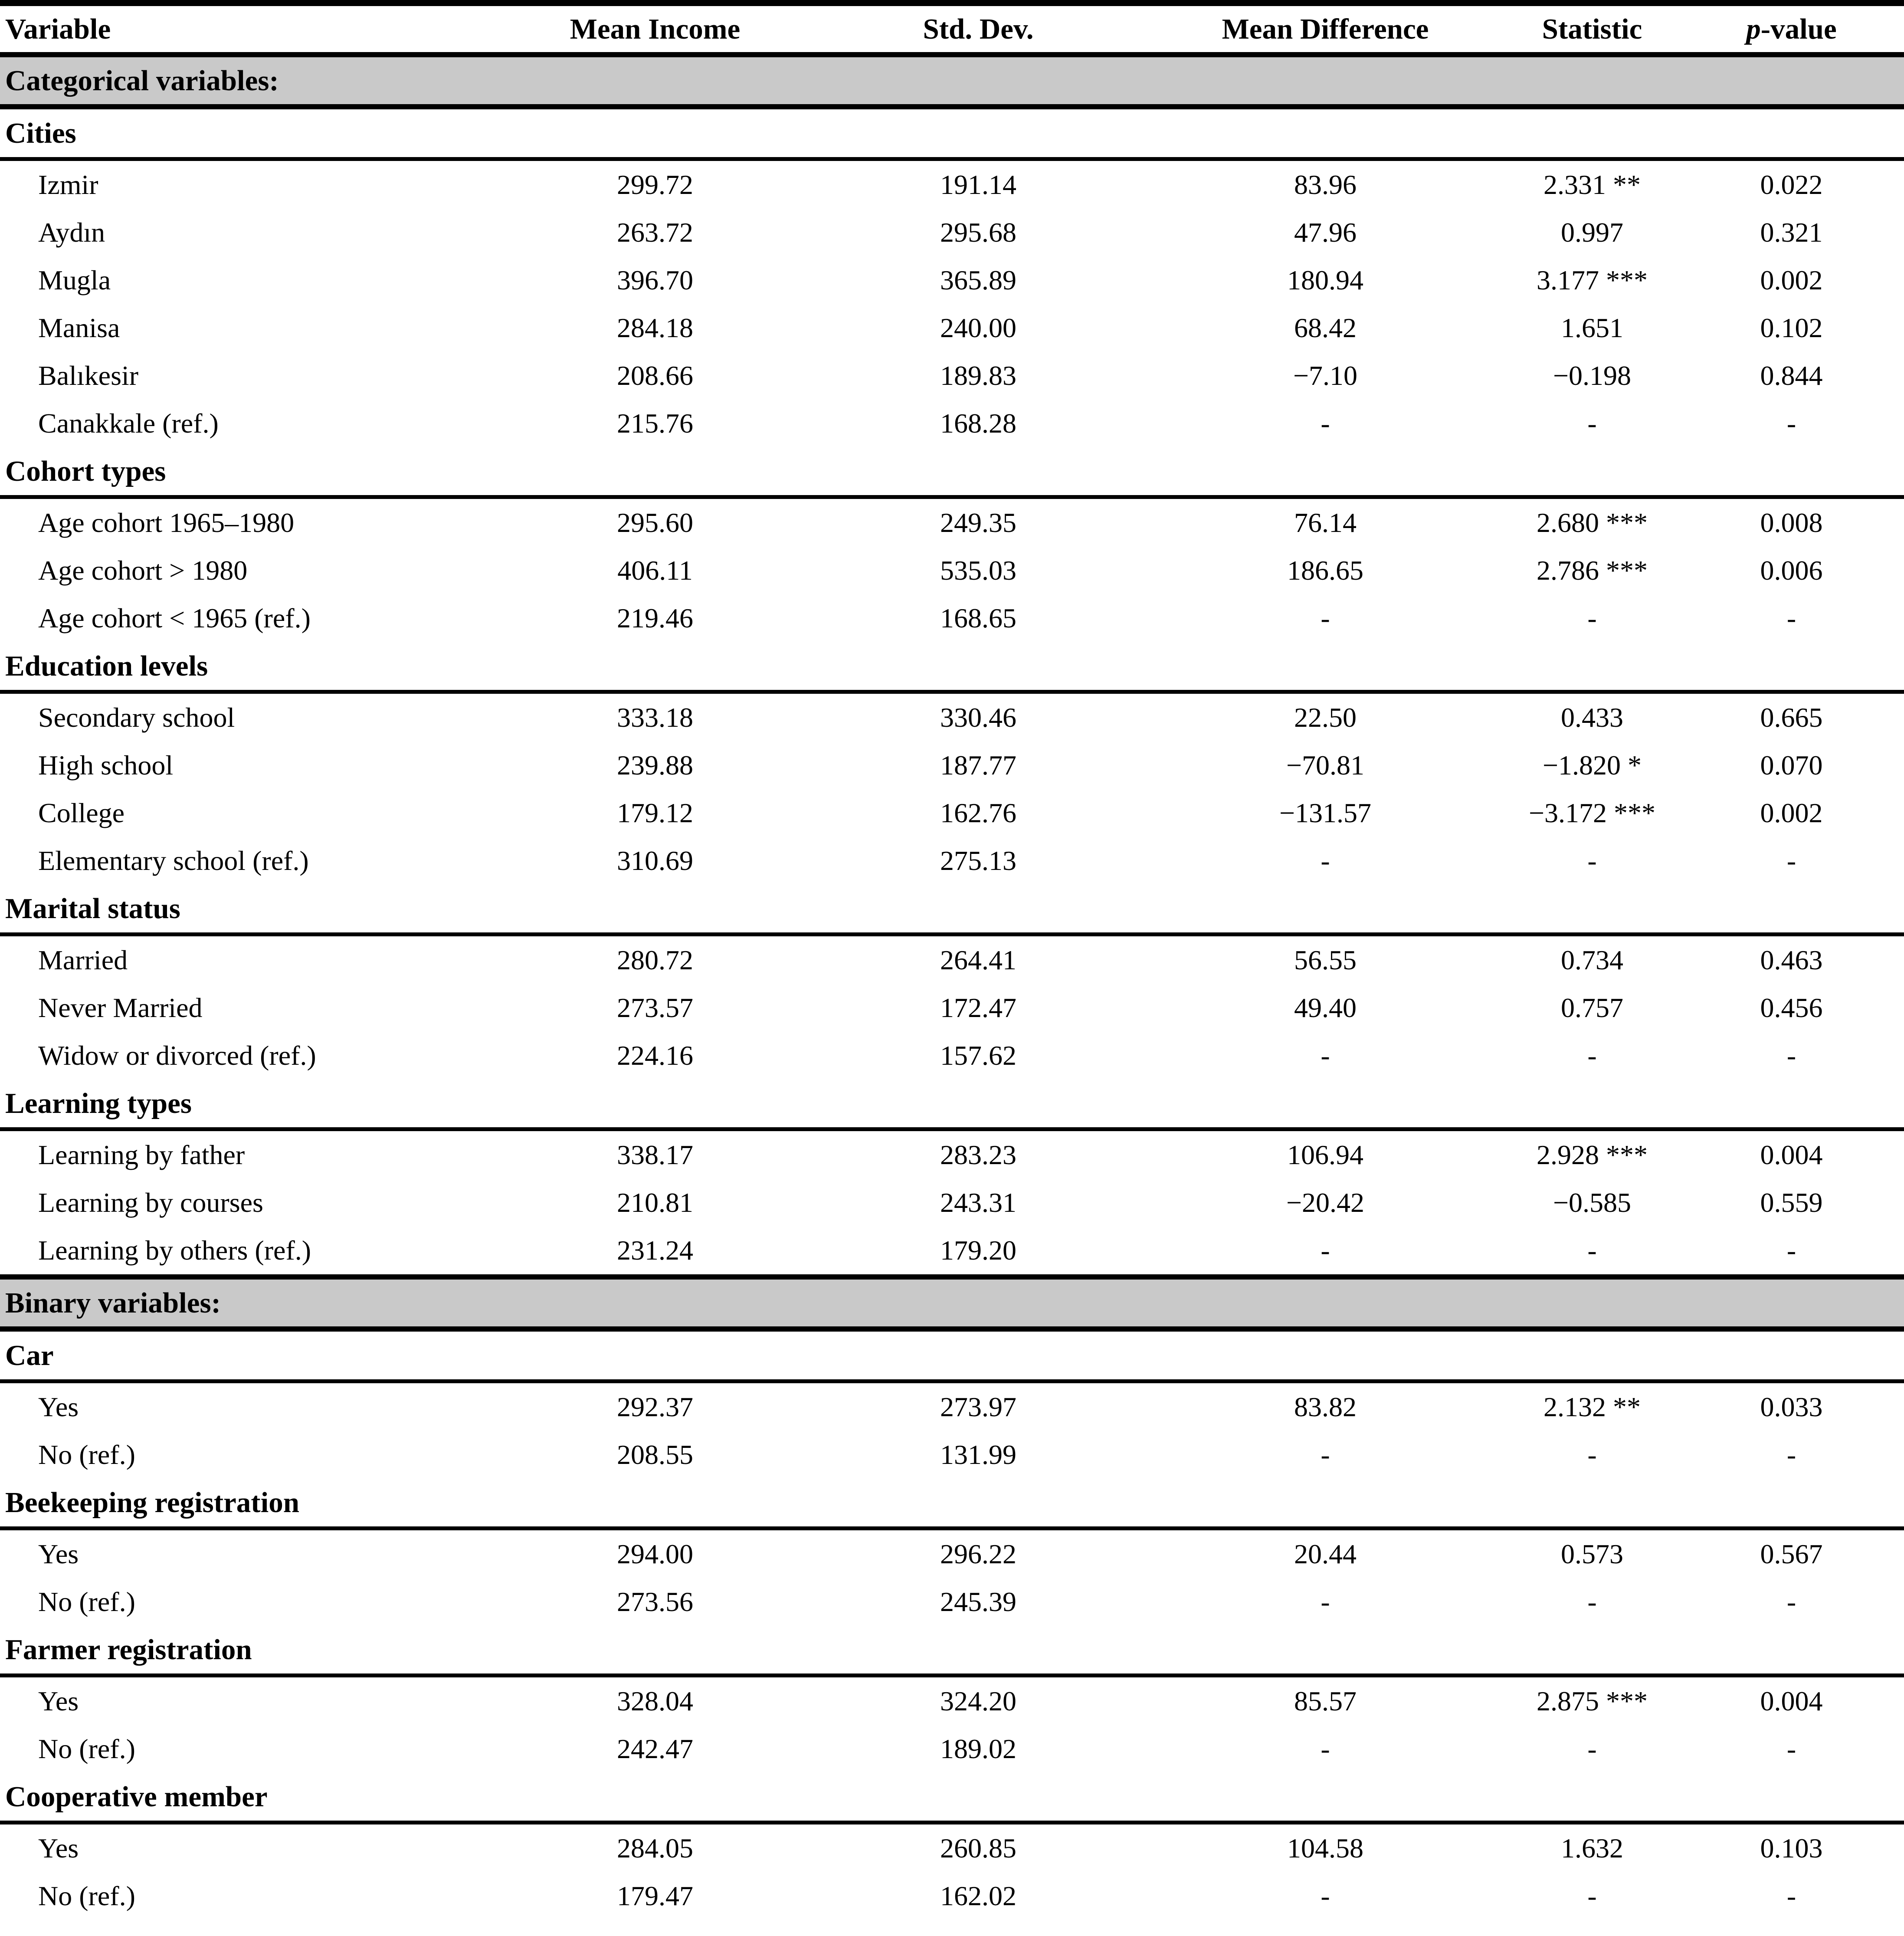  What do you see at coordinates (166, 522) in the screenshot?
I see `row-label: Age cohort 1965–1980` at bounding box center [166, 522].